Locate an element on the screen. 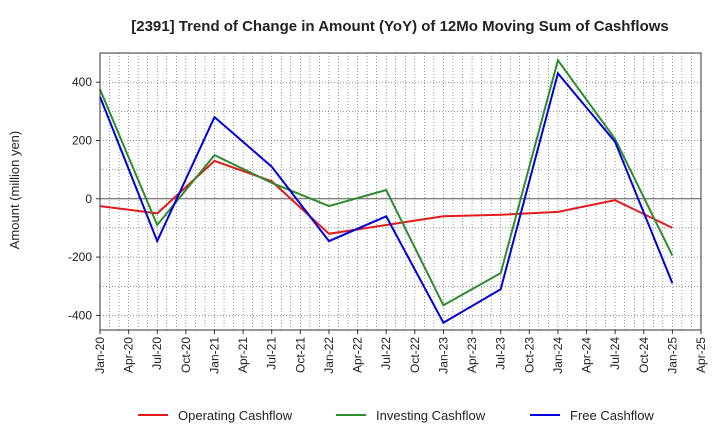 This screenshot has height=440, width=720. x-tick-label: Jul-22 is located at coordinates (386, 353).